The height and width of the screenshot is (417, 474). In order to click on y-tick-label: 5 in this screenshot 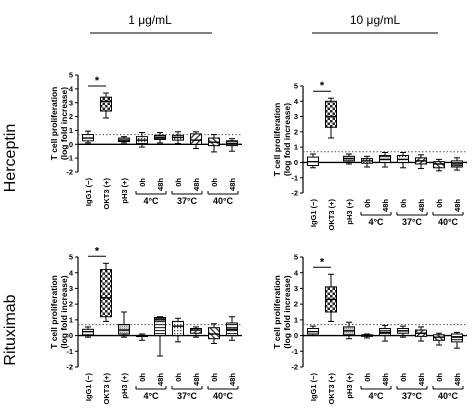, I will do `click(296, 257)`.